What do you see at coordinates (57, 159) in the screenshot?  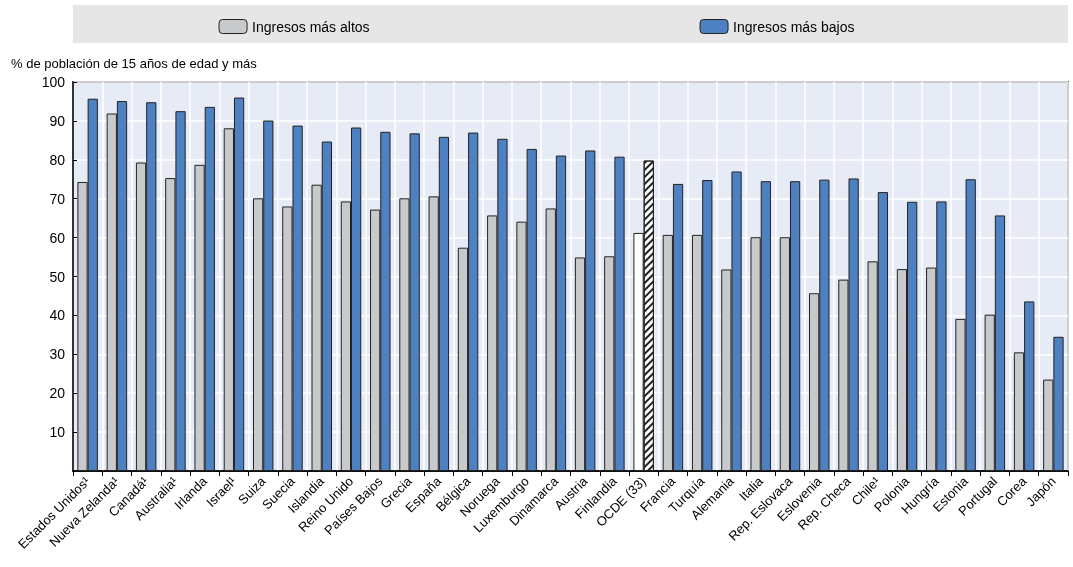 I see `y-tick-label: 80` at bounding box center [57, 159].